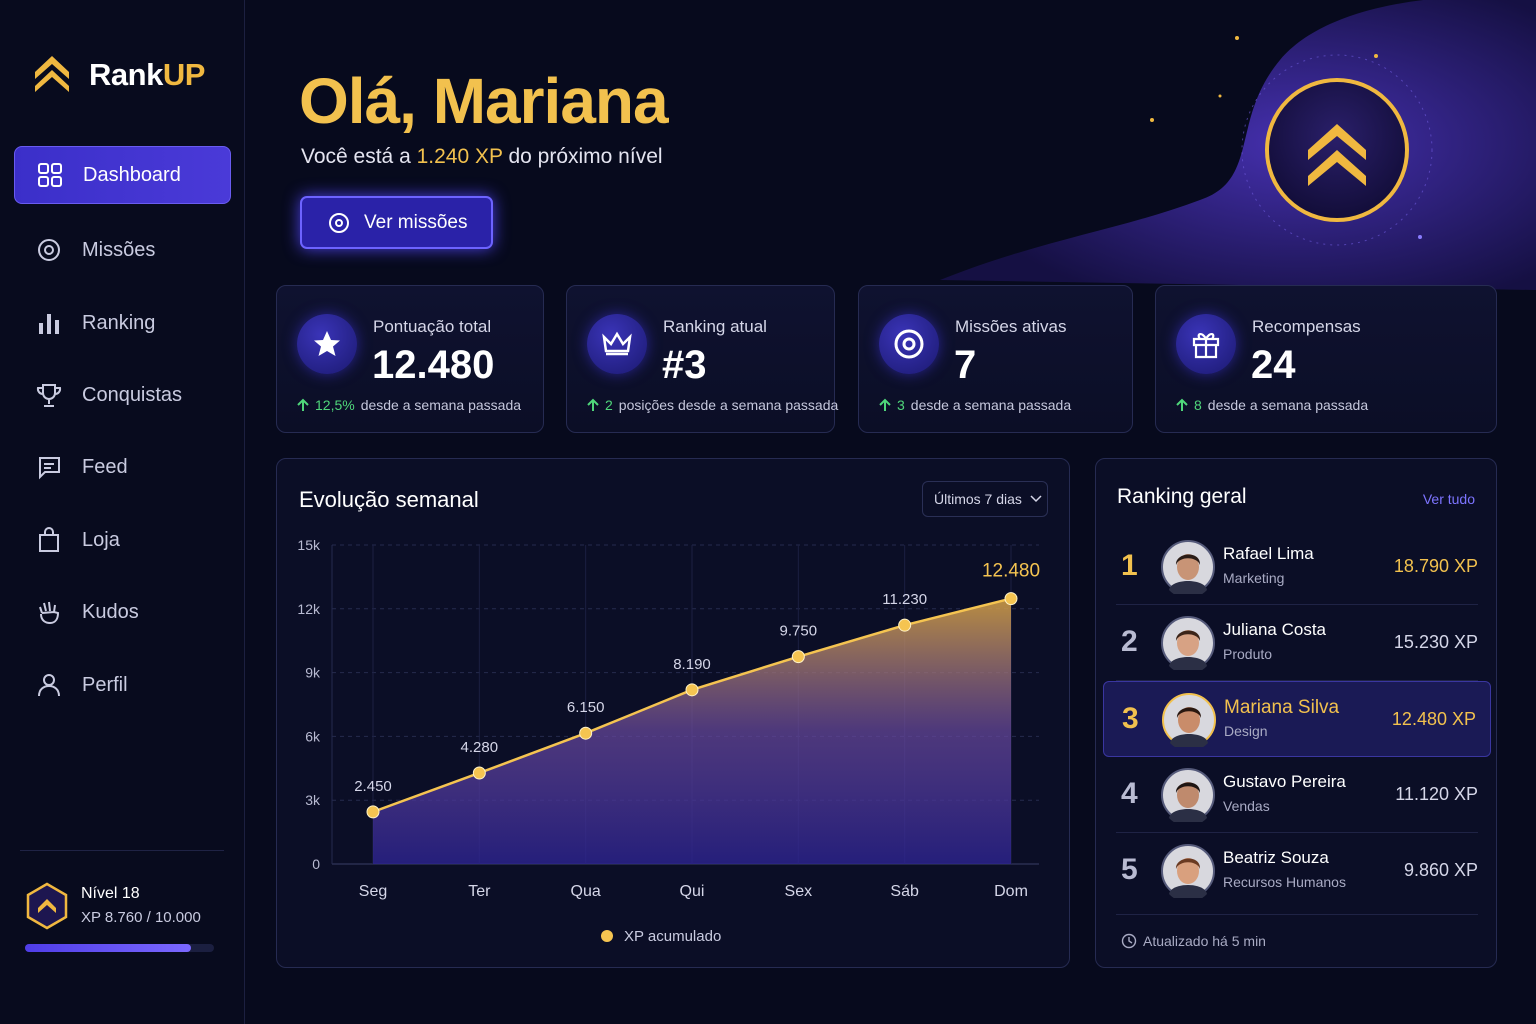 The height and width of the screenshot is (1024, 1536). Describe the element at coordinates (316, 864) in the screenshot. I see `y-tick-label: 0` at that location.